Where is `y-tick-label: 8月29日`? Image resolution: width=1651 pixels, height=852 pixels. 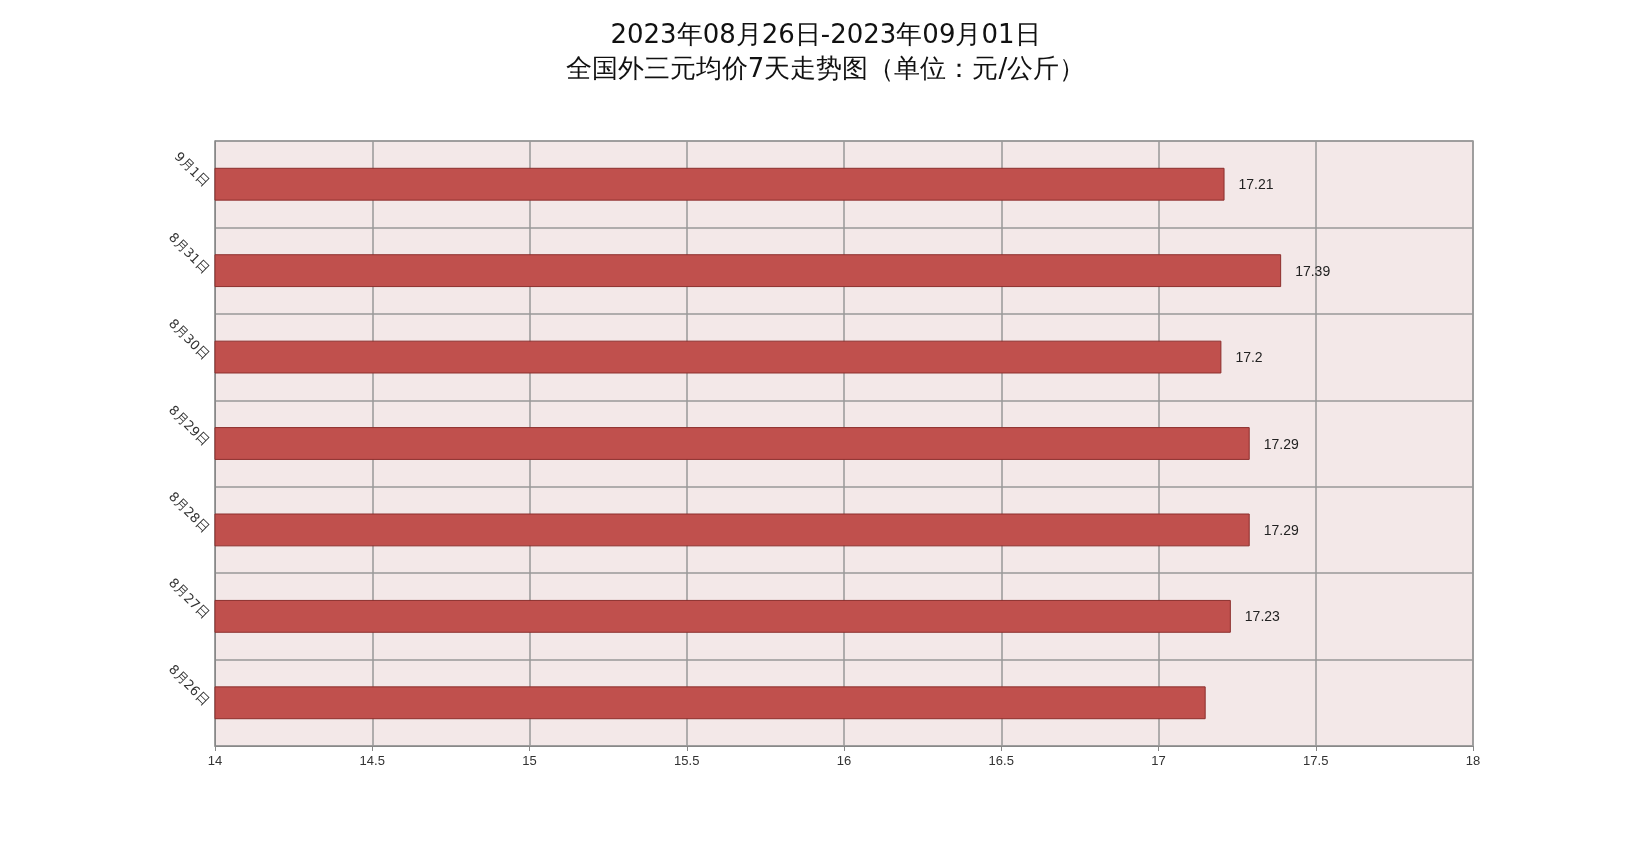 y-tick-label: 8月29日 is located at coordinates (189, 425).